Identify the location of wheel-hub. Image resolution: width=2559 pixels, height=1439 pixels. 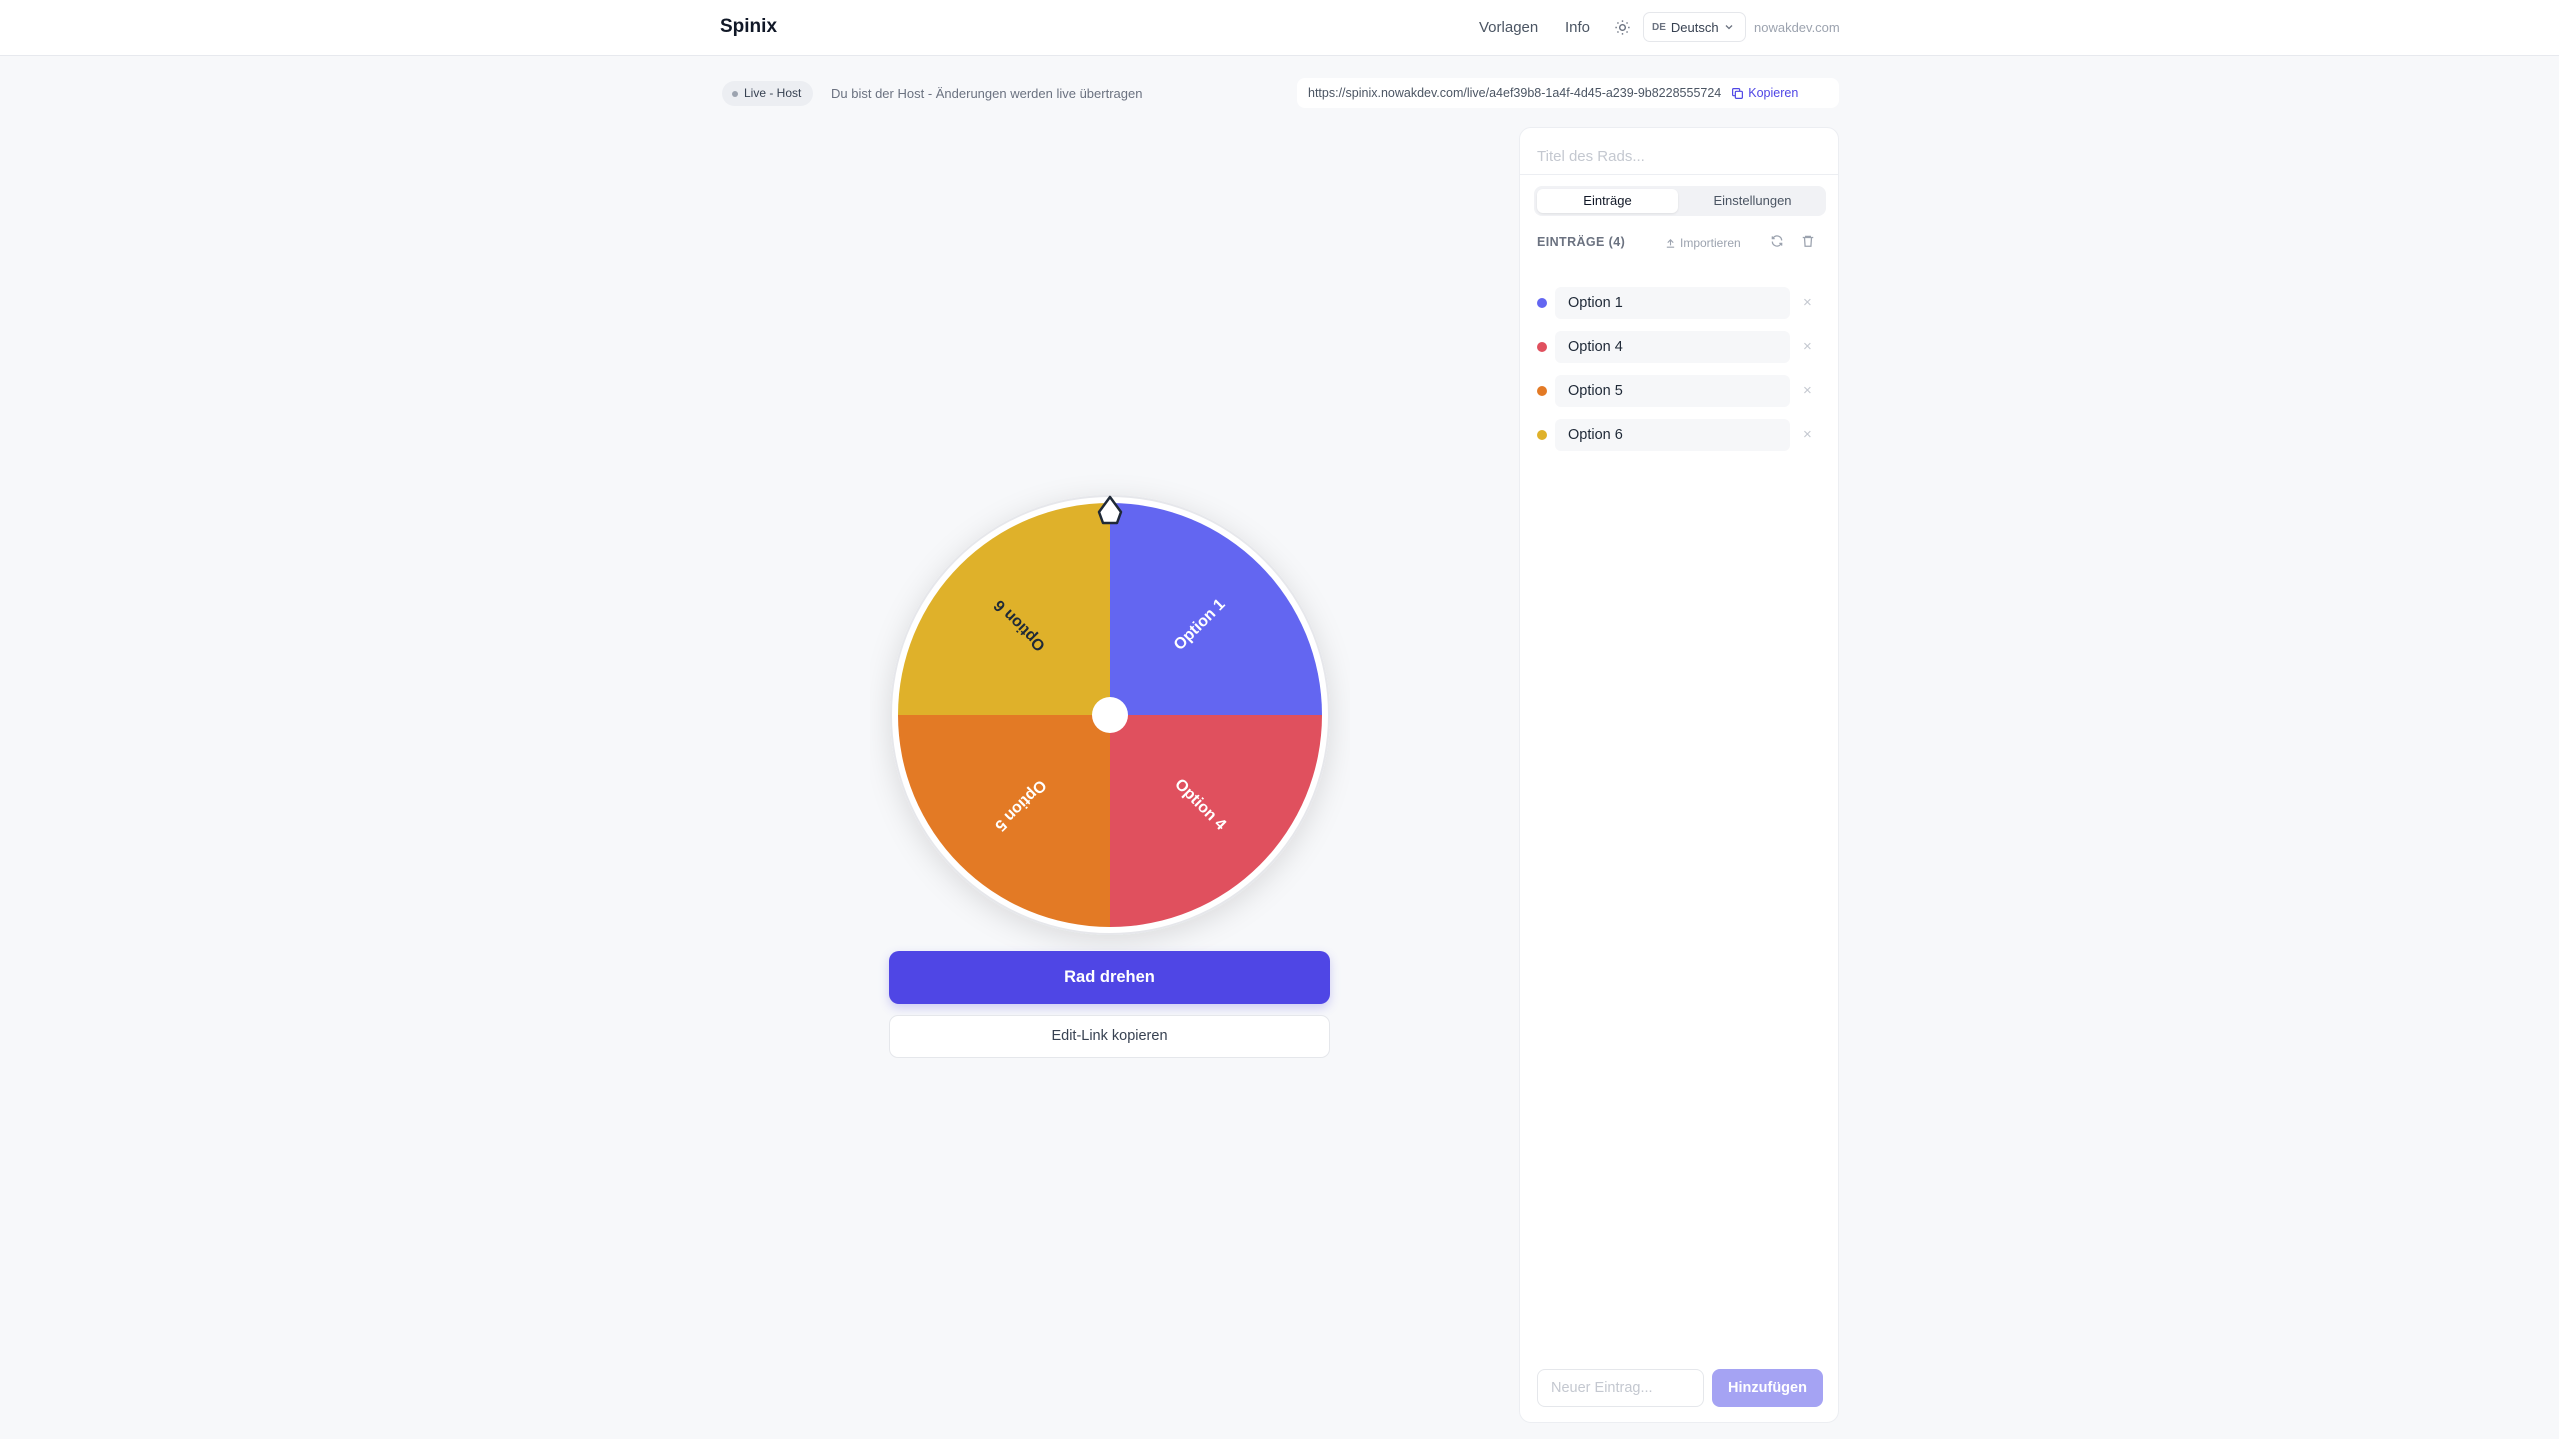
(1110, 715).